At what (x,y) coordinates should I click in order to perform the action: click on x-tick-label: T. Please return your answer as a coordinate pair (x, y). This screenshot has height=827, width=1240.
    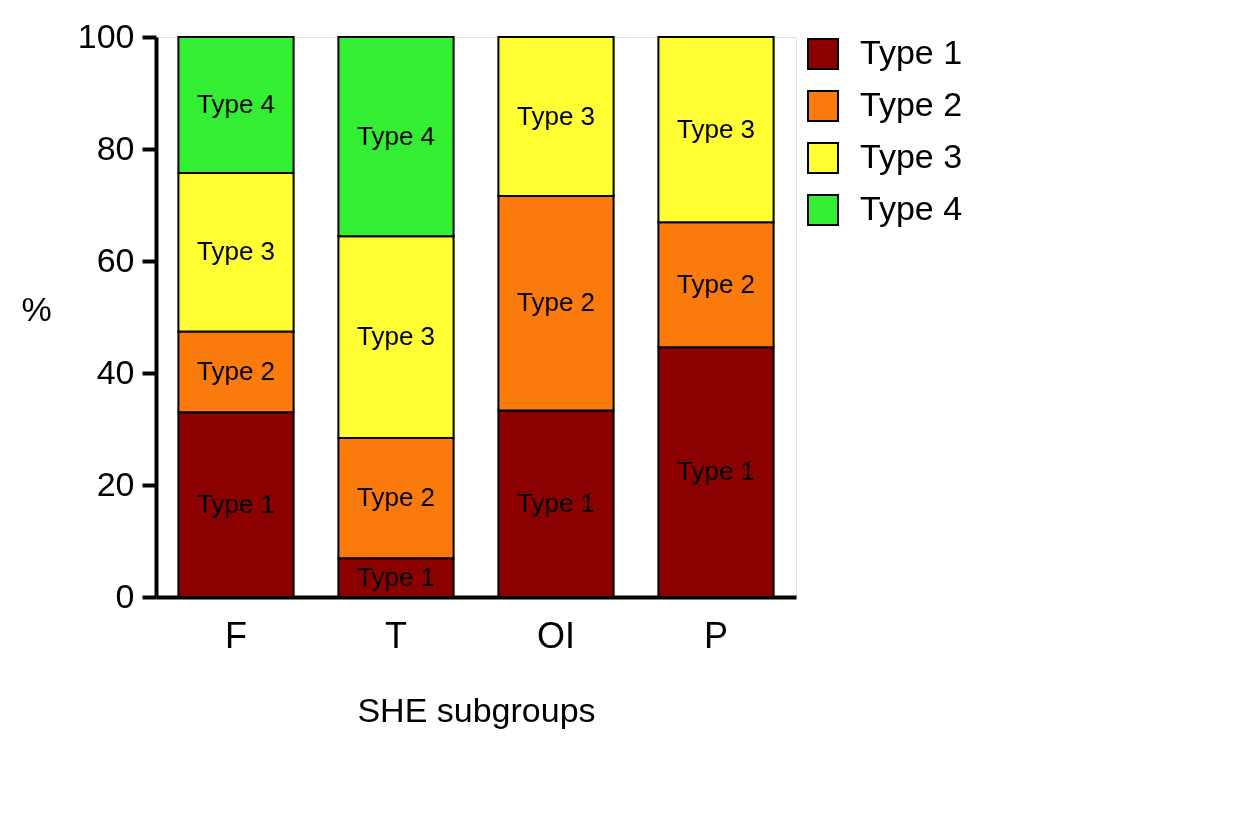
    Looking at the image, I should click on (396, 635).